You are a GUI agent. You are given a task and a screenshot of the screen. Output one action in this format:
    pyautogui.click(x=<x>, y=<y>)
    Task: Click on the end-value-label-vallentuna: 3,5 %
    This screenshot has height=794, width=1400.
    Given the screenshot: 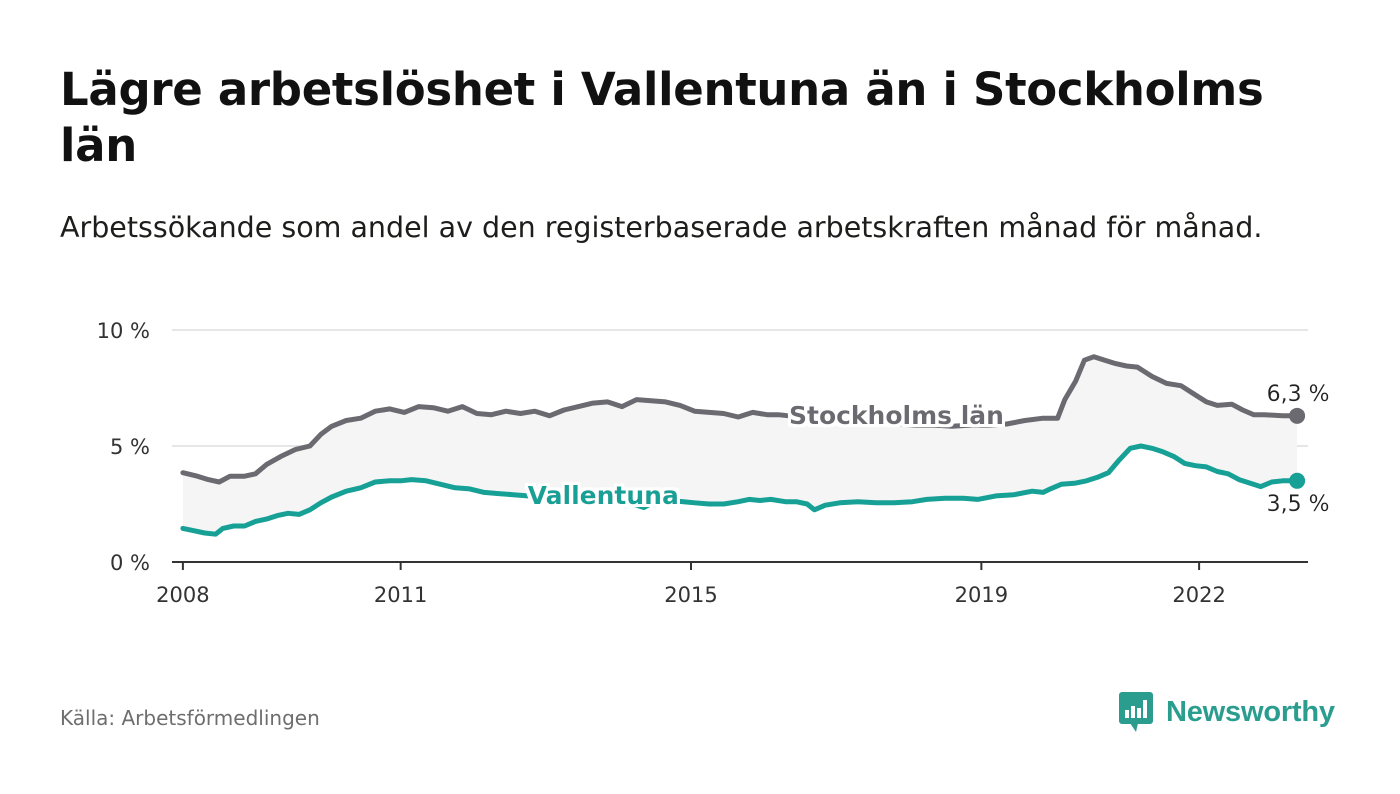 What is the action you would take?
    pyautogui.click(x=1298, y=504)
    